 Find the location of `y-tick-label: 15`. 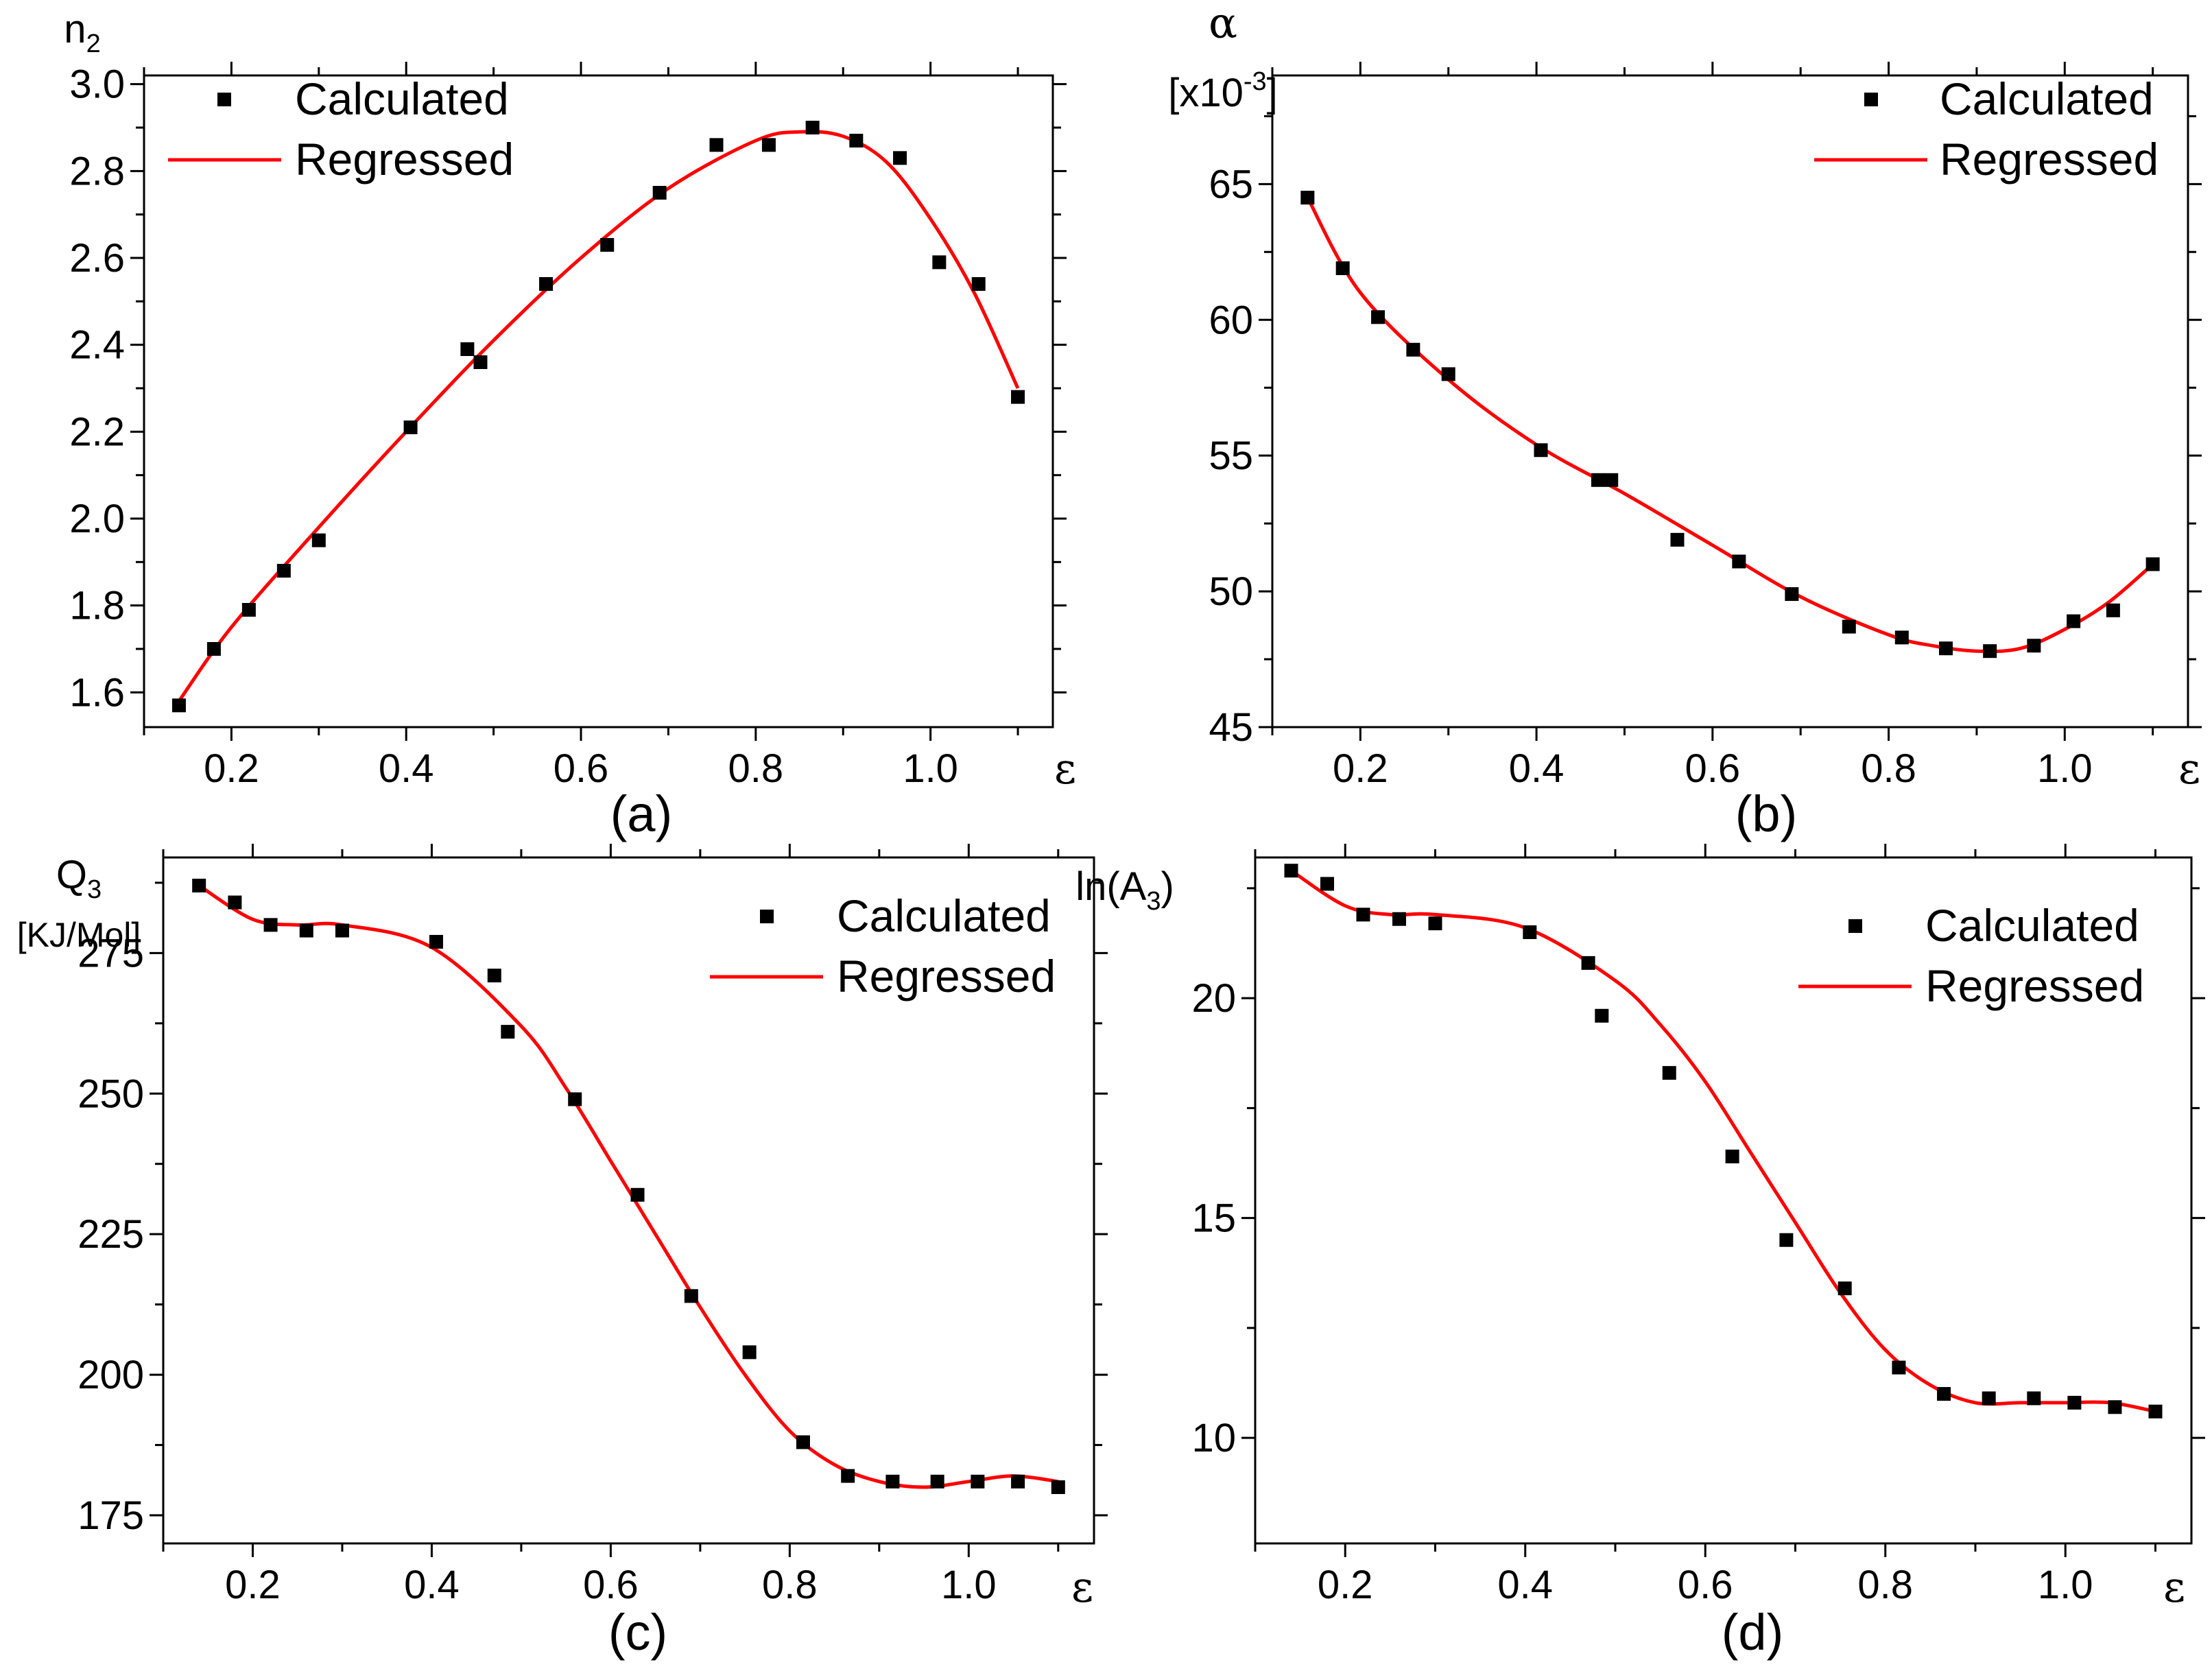

y-tick-label: 15 is located at coordinates (1213, 1218).